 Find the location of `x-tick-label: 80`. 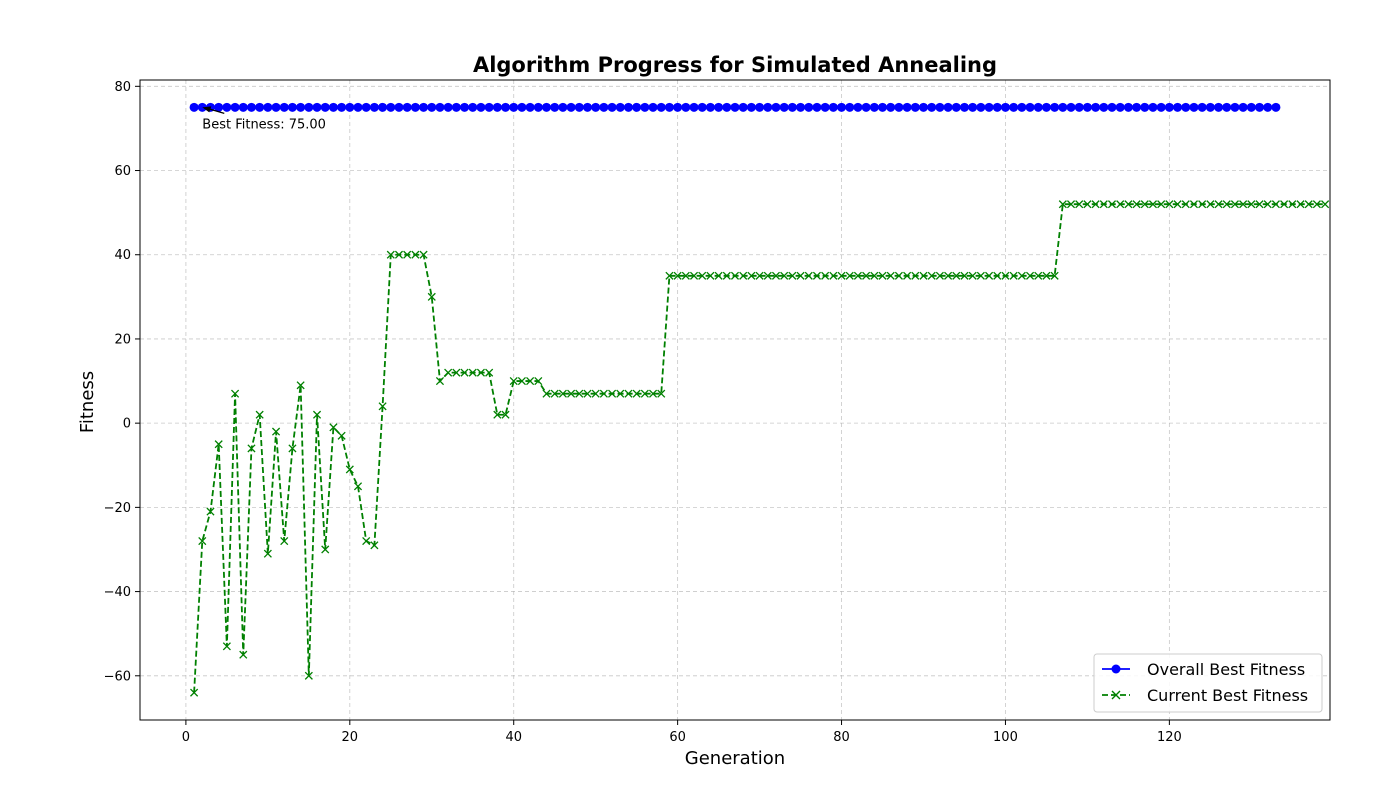

x-tick-label: 80 is located at coordinates (841, 737).